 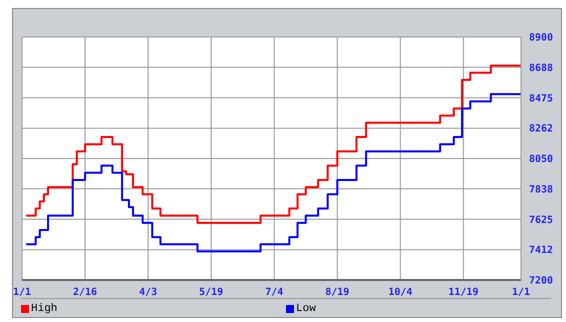 What do you see at coordinates (44, 309) in the screenshot?
I see `legend-label: High` at bounding box center [44, 309].